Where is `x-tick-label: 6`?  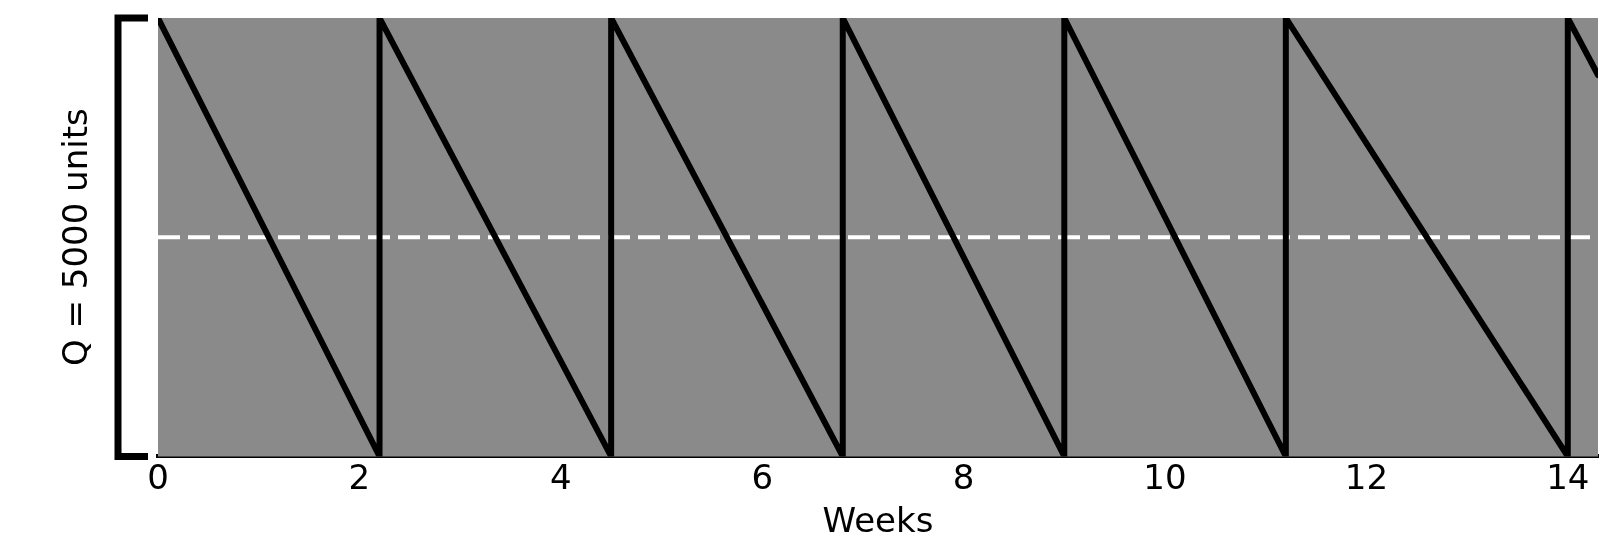
x-tick-label: 6 is located at coordinates (762, 476).